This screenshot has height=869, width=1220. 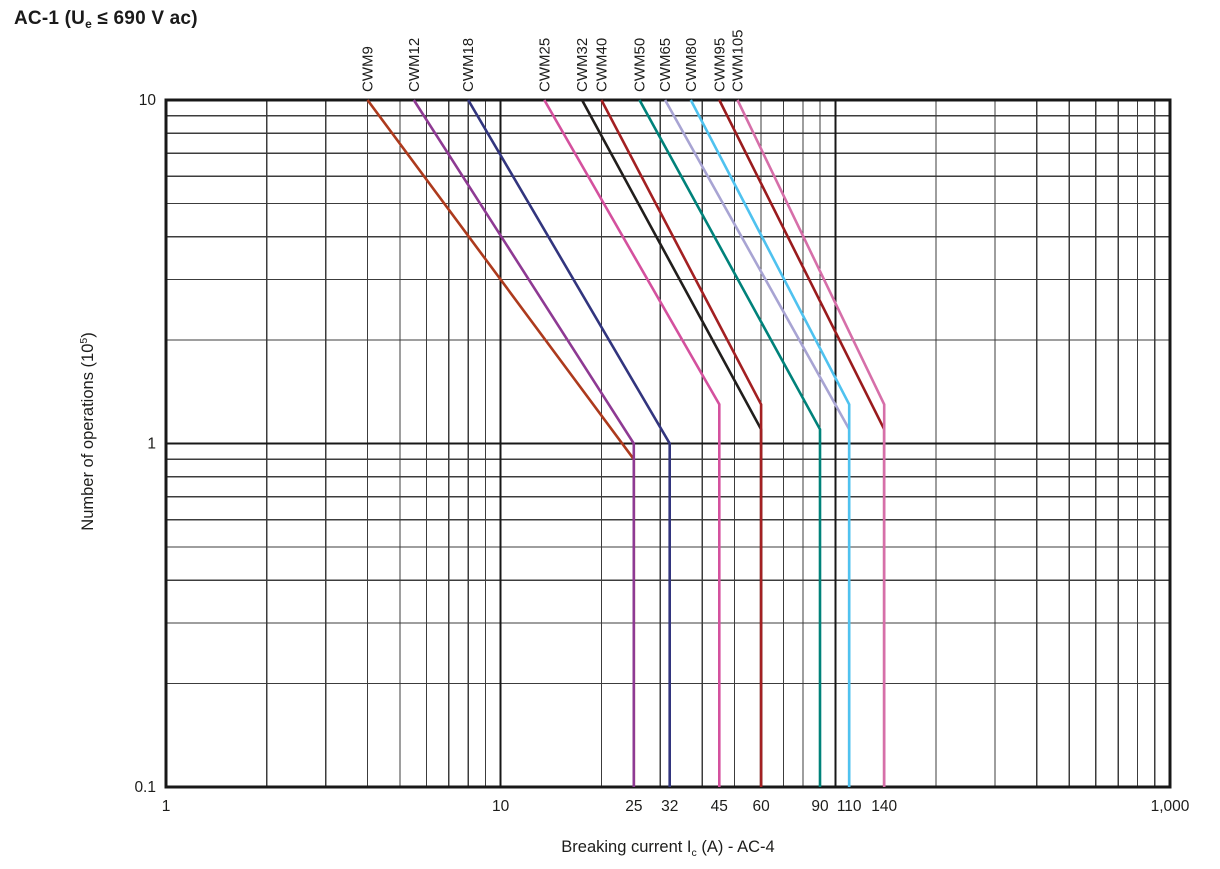 I want to click on y-tick-label-10: 10, so click(x=148, y=100).